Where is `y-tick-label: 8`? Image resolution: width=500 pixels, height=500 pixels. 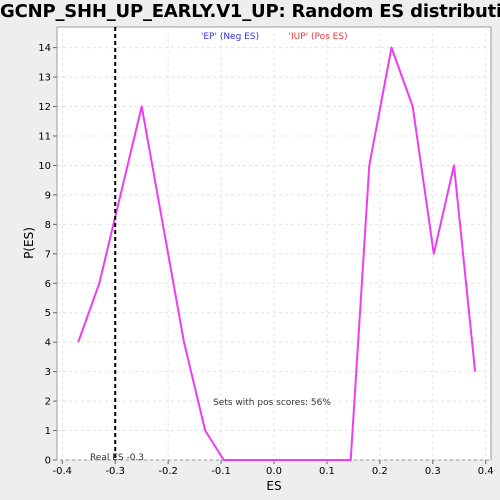
y-tick-label: 8 is located at coordinates (48, 225).